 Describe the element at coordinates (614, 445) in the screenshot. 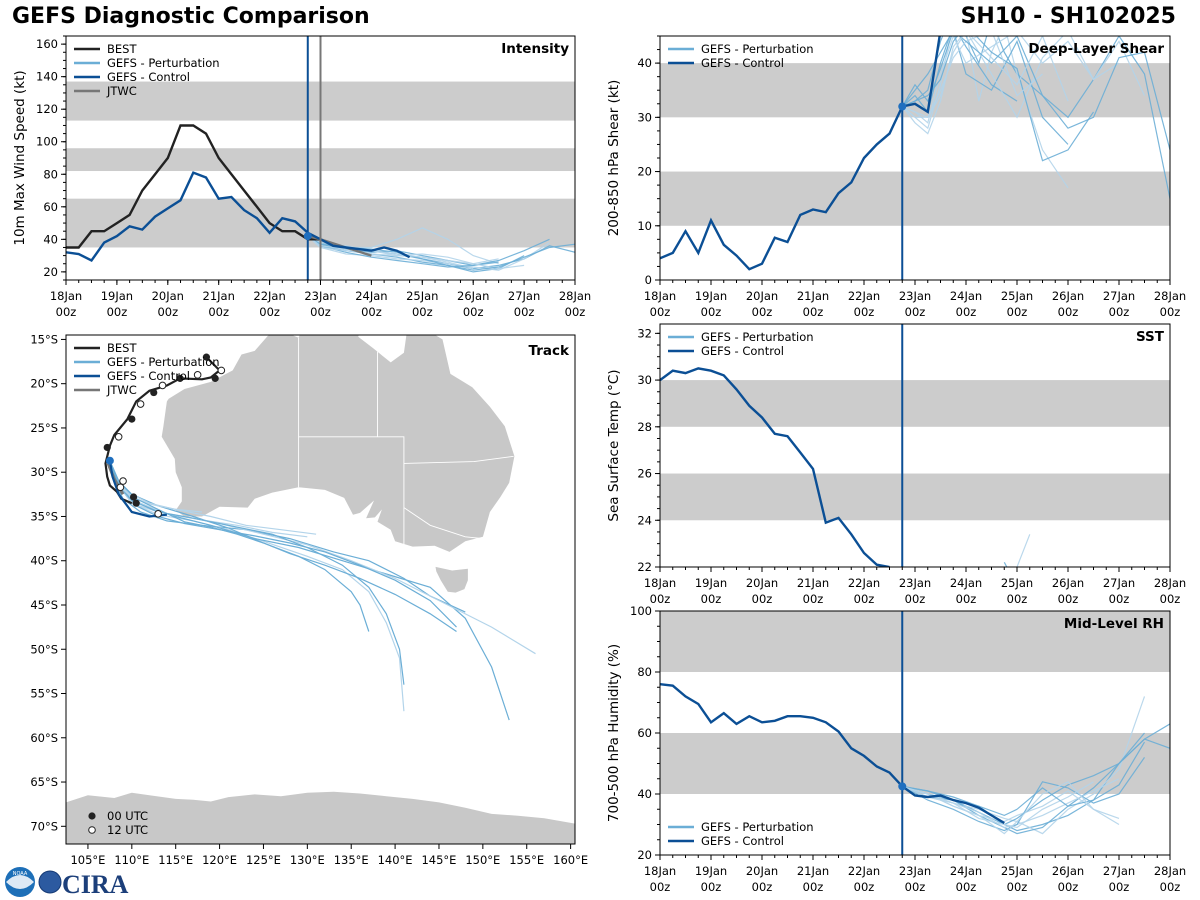

I see `y-axis-label: Sea Surface Temp (°C)` at that location.